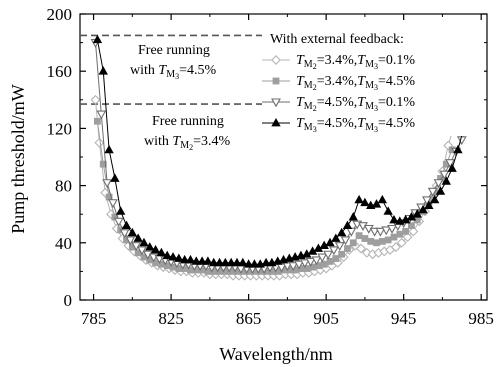 Image resolution: width=497 pixels, height=367 pixels. Describe the element at coordinates (18, 159) in the screenshot. I see `y-axis-title: Pump threshold/mW` at that location.